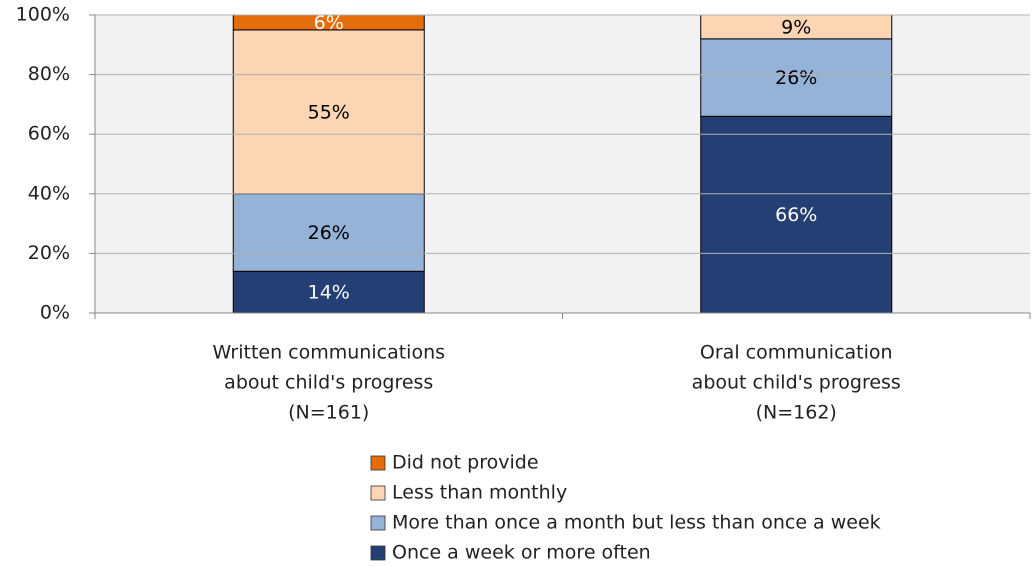 The width and height of the screenshot is (1033, 567). What do you see at coordinates (796, 353) in the screenshot?
I see `x-tick-label: Oral communication` at bounding box center [796, 353].